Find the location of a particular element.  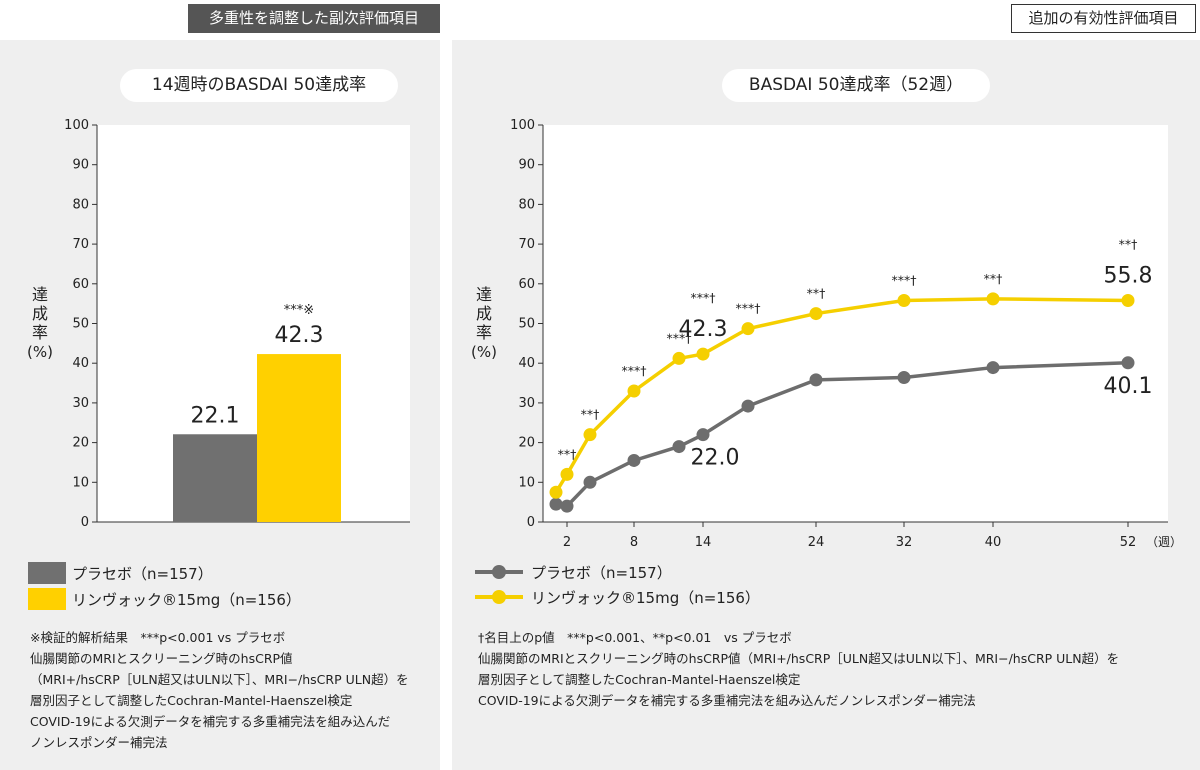

line-y-tick-label: 100 is located at coordinates (522, 125).